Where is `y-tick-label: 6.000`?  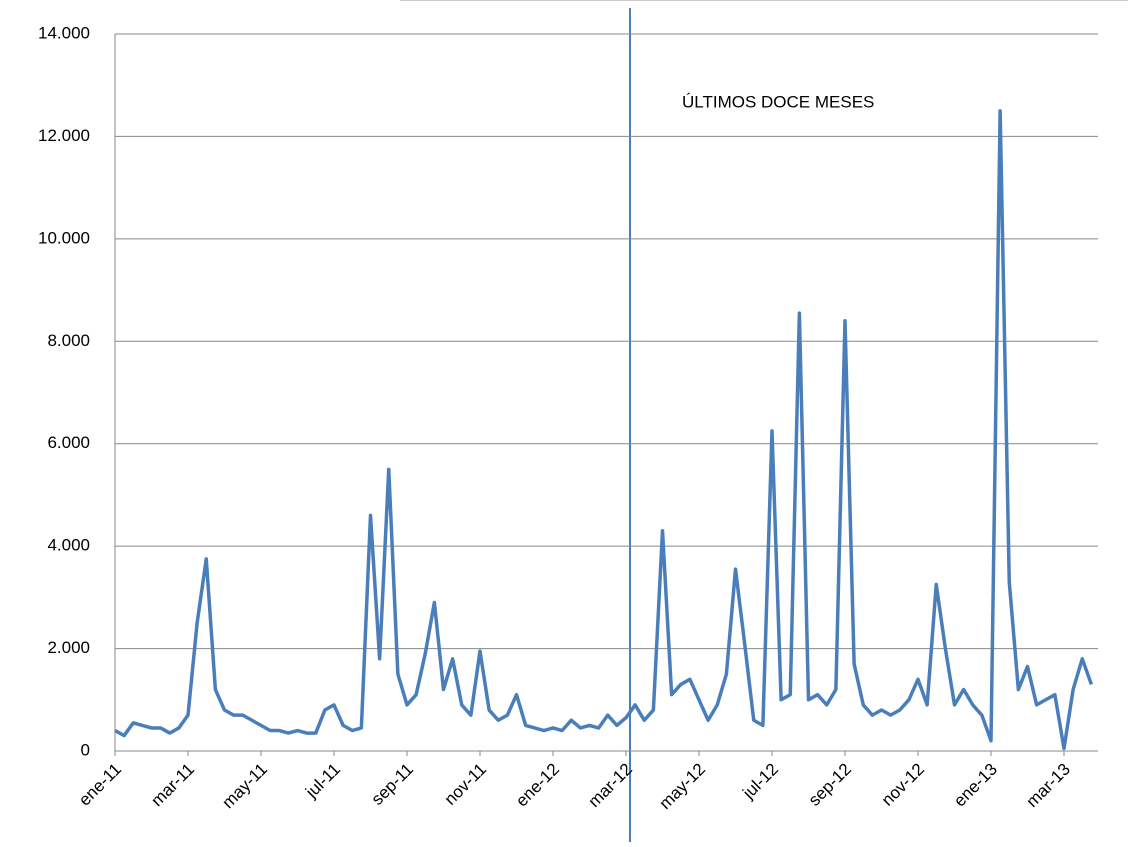
y-tick-label: 6.000 is located at coordinates (68, 442).